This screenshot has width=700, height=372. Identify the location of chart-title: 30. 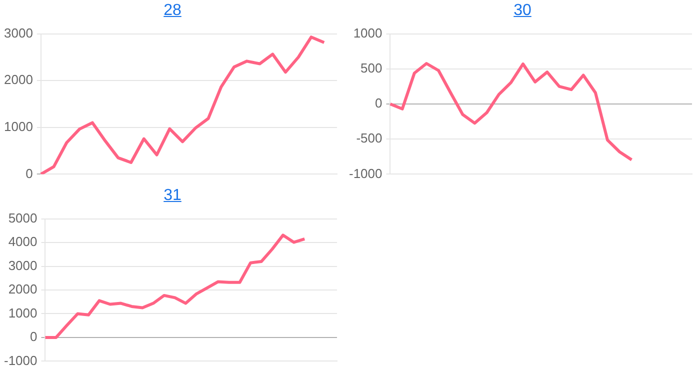
(522, 11).